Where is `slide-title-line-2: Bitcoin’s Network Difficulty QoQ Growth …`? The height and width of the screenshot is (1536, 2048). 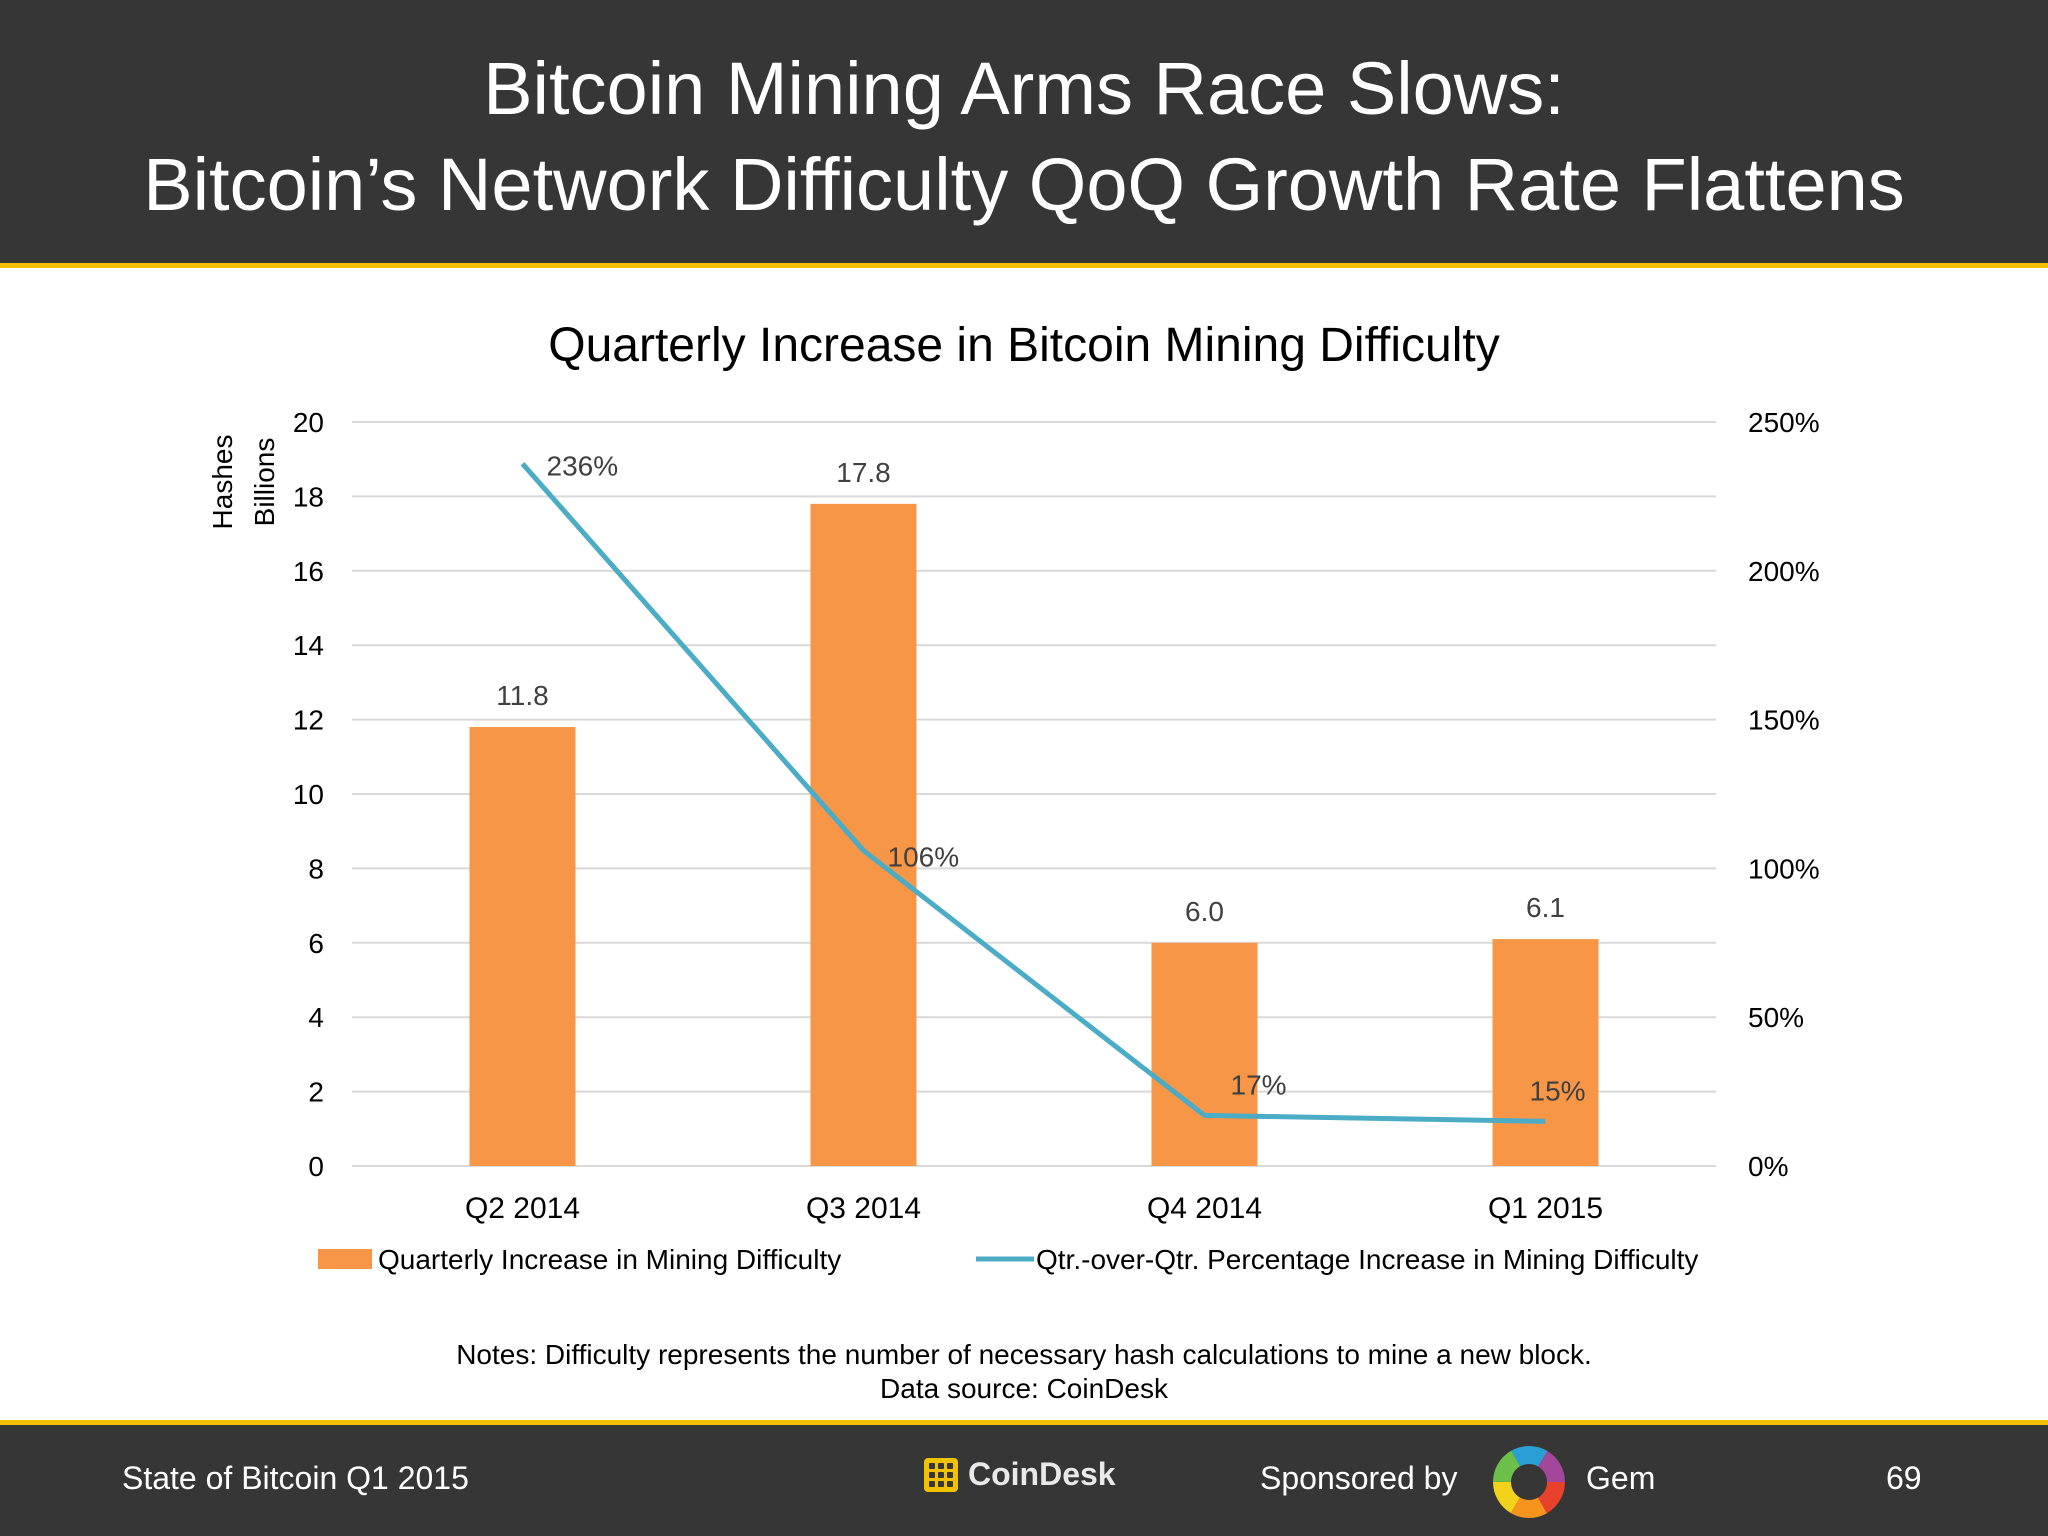 slide-title-line-2: Bitcoin’s Network Difficulty QoQ Growth … is located at coordinates (1024, 184).